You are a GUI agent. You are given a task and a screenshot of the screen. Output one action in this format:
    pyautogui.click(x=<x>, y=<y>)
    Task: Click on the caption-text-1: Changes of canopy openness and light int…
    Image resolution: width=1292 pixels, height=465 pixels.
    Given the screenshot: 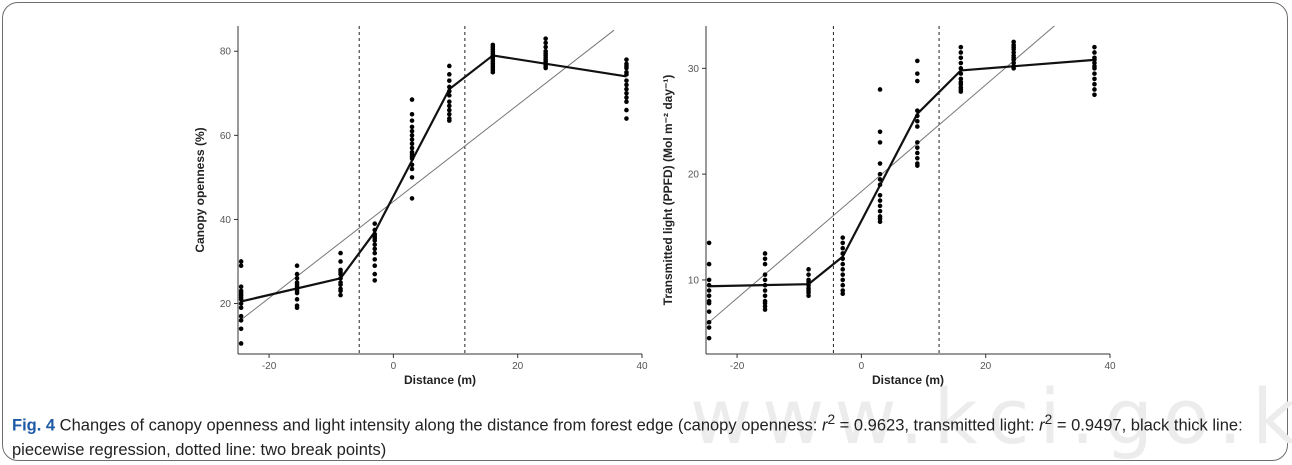 What is the action you would take?
    pyautogui.click(x=438, y=425)
    